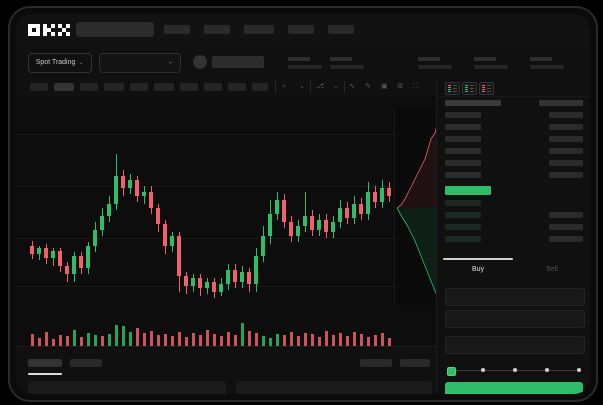  Describe the element at coordinates (400, 86) in the screenshot. I see `settings-icon: ⚙` at that location.